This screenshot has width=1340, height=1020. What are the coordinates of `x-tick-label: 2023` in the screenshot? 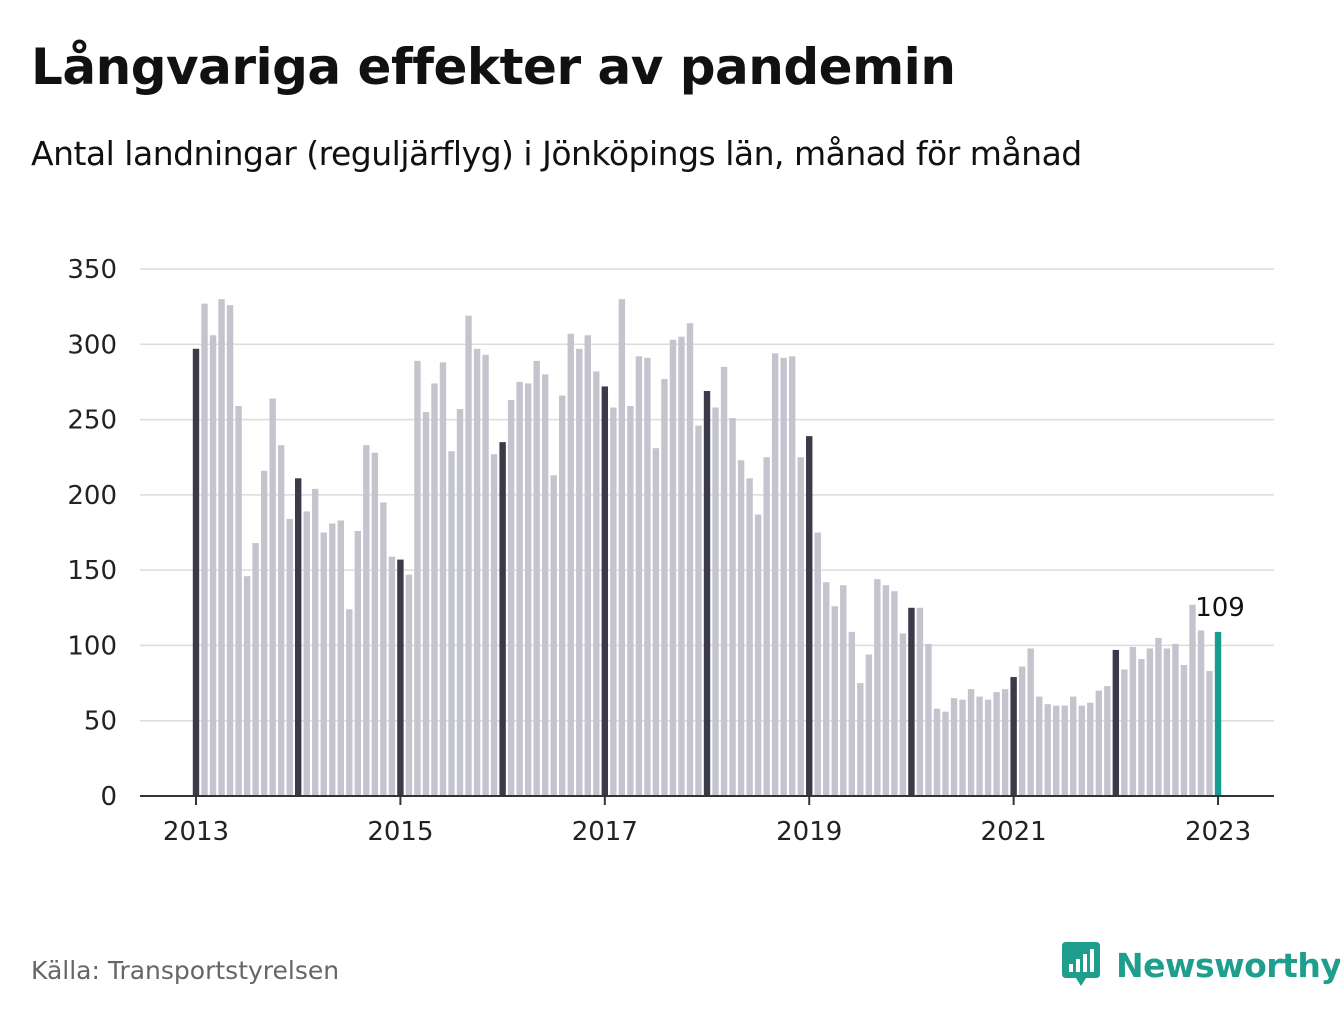 It's located at (1218, 832).